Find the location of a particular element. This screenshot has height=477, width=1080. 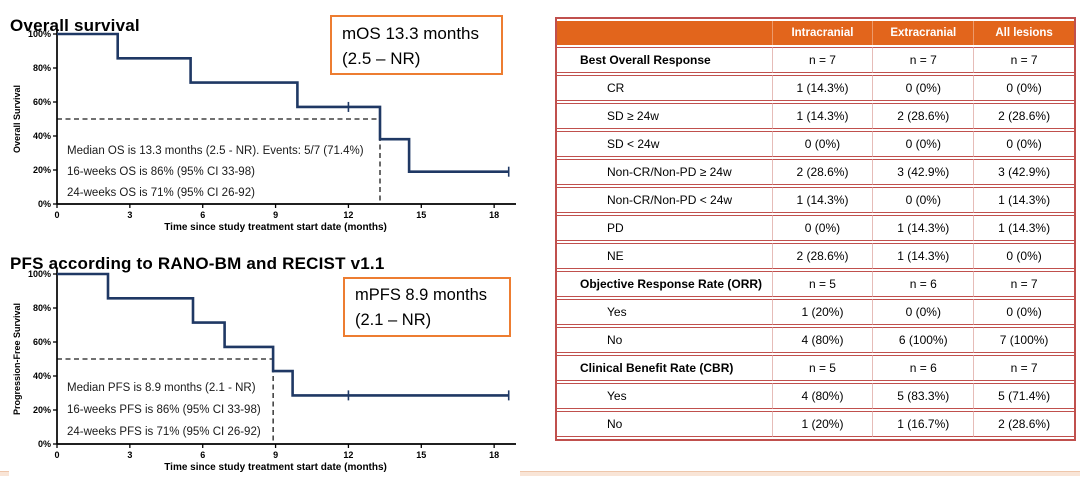

os-chart-title: Overall survival is located at coordinates (75, 26).